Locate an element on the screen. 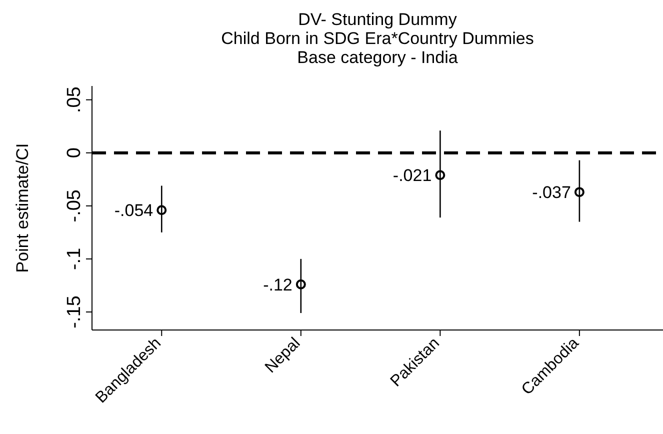  chart-title: DV- Stunting Dummy Child Born in SDG Era*Country Dummies Base category - India is located at coordinates (377, 38).